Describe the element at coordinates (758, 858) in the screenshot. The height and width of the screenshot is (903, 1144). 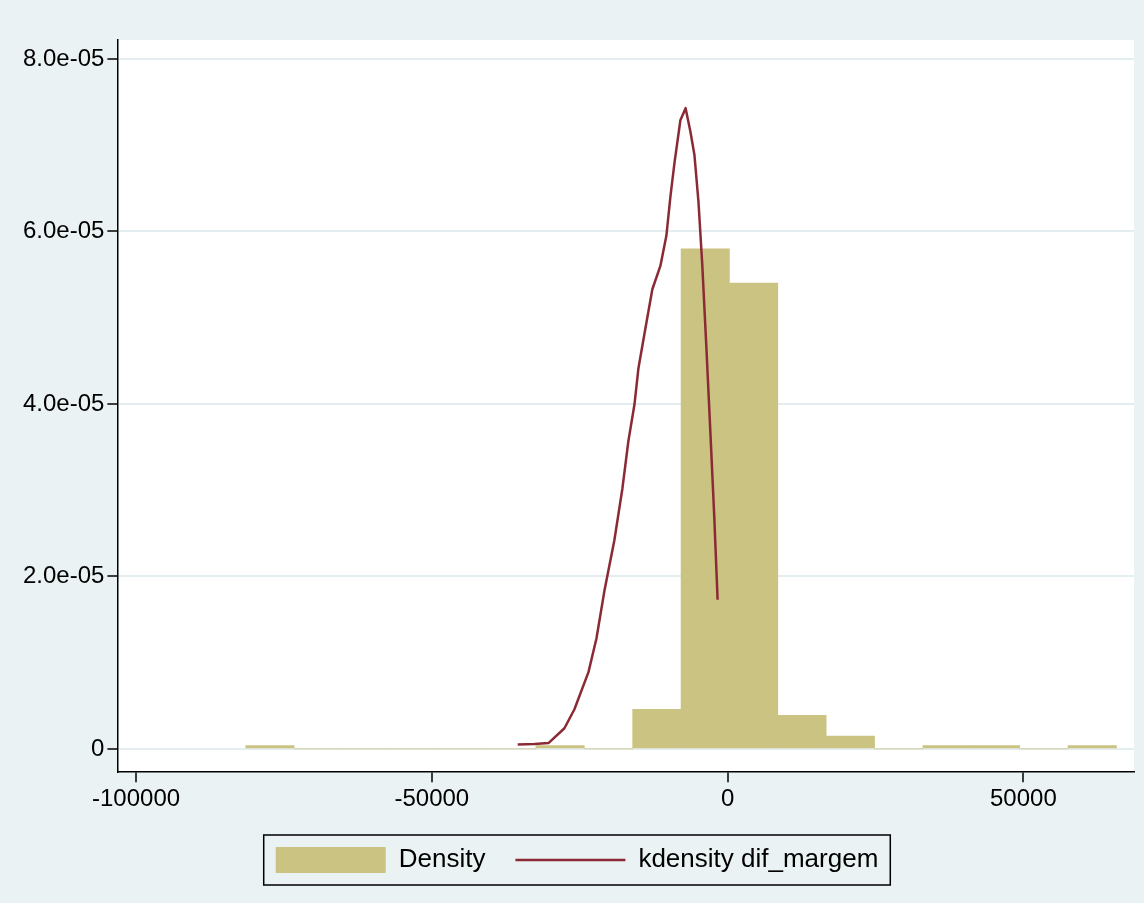
I see `legend-label: kdensity dif_margem` at that location.